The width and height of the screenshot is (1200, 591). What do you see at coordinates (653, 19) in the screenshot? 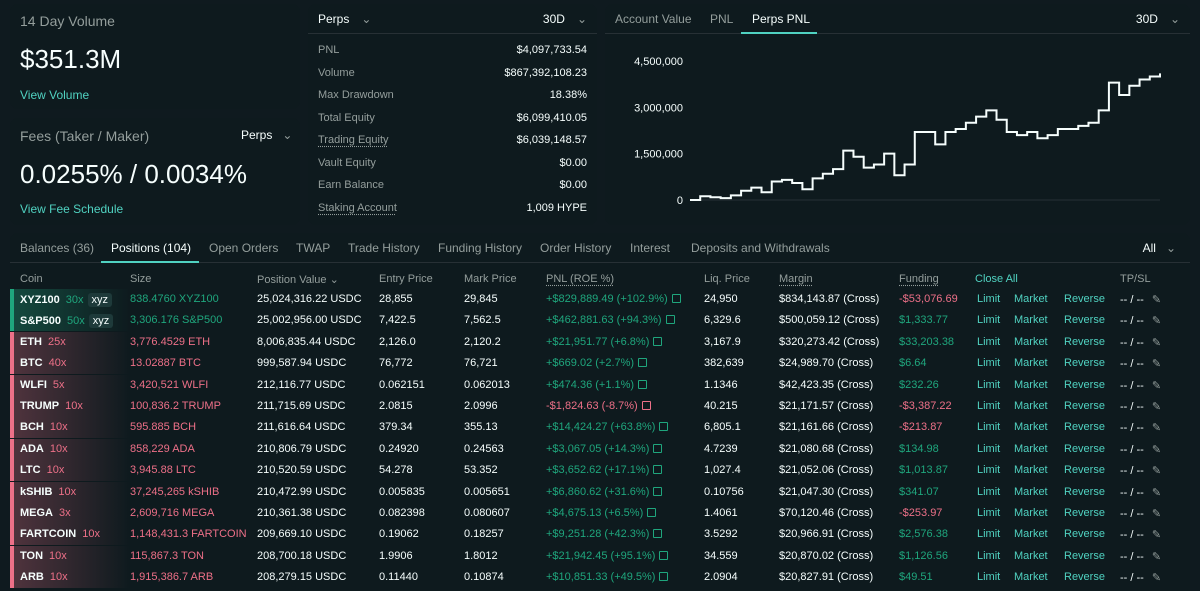
I see `tab-account-value: Account Value` at bounding box center [653, 19].